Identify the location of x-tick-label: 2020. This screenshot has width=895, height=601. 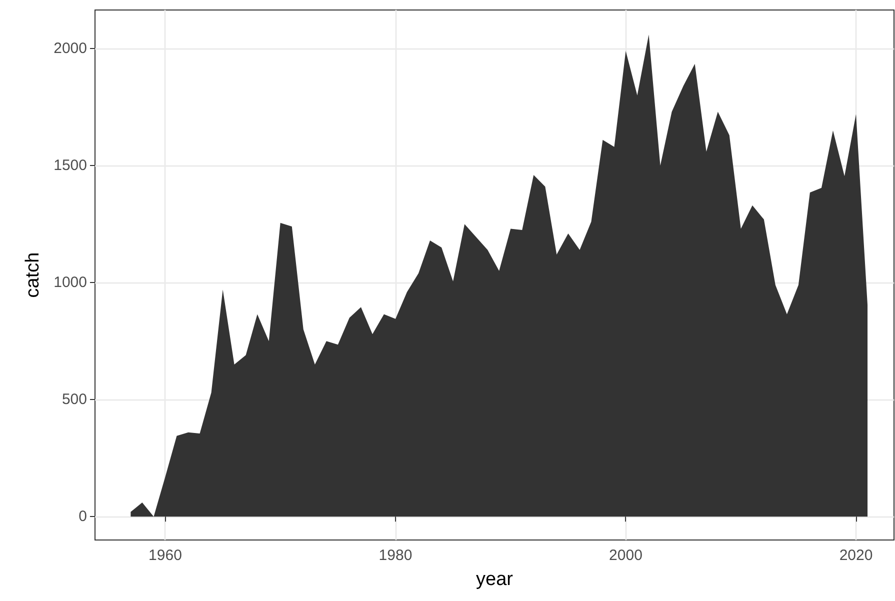
(856, 555).